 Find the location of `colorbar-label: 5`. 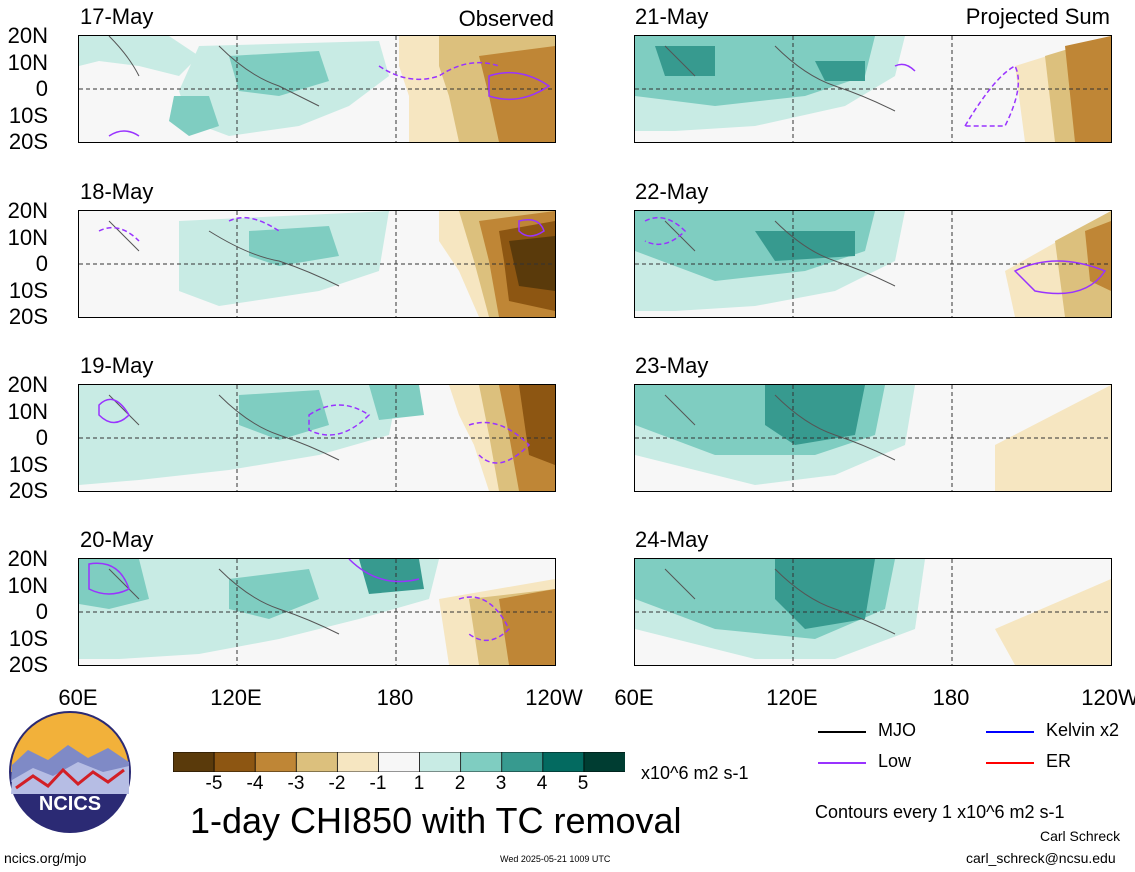

colorbar-label: 5 is located at coordinates (583, 783).